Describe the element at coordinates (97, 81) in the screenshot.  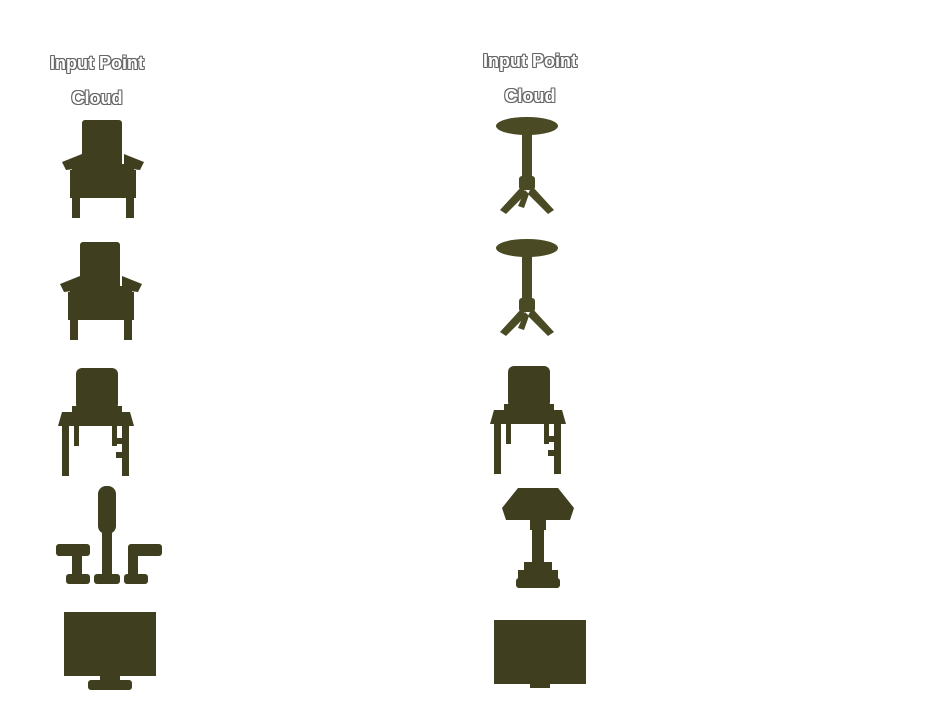
I see `left-column-title: Input Point Cloud` at that location.